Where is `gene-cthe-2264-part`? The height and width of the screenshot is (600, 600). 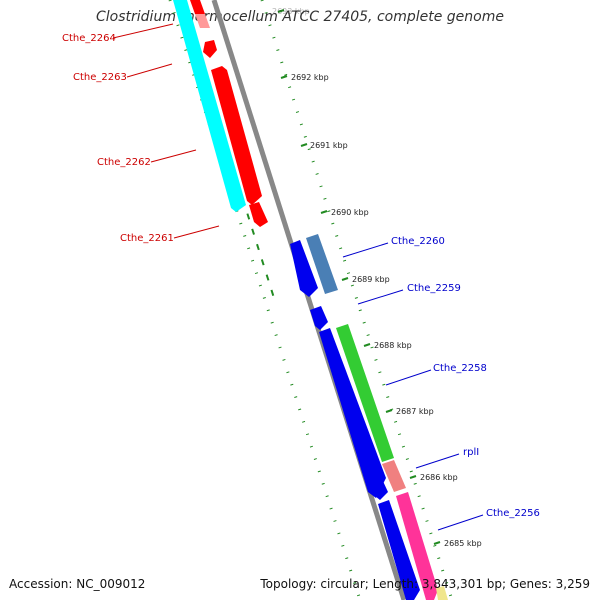 gene-cthe-2264-part is located at coordinates (202, 21).